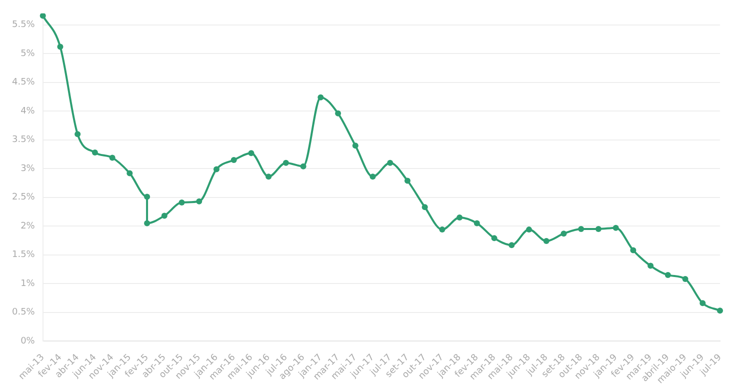 This screenshot has width=740, height=389. Describe the element at coordinates (28, 226) in the screenshot. I see `y-tick-label: 2%` at that location.